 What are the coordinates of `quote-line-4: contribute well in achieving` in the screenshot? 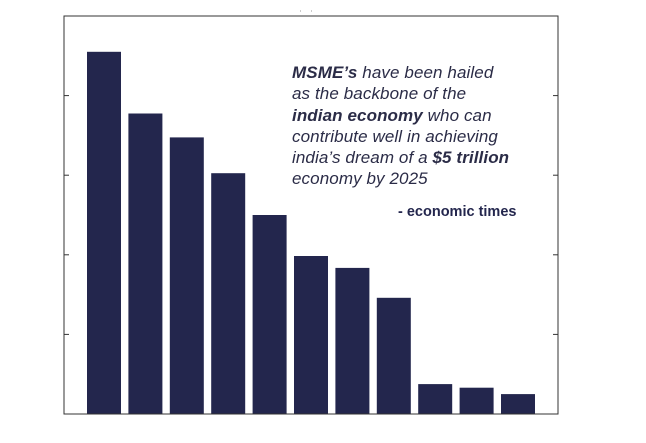 It's located at (395, 136).